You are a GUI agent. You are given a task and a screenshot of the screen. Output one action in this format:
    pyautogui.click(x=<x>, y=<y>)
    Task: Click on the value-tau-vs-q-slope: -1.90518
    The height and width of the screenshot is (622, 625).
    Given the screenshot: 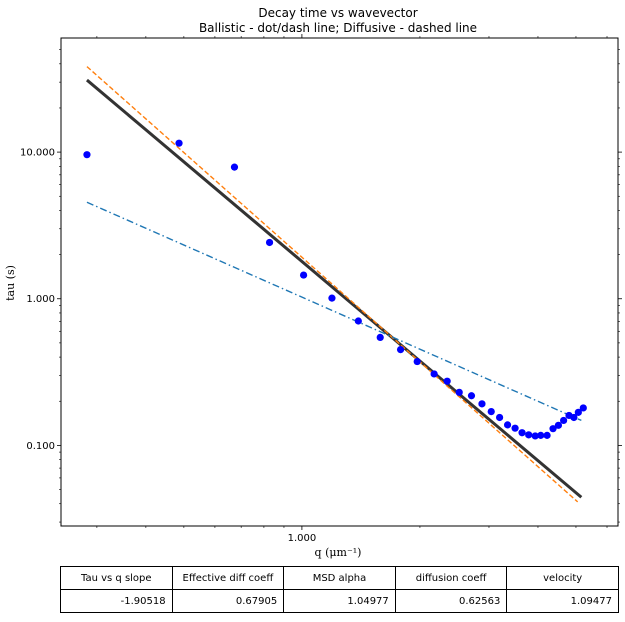 What is the action you would take?
    pyautogui.click(x=116, y=601)
    